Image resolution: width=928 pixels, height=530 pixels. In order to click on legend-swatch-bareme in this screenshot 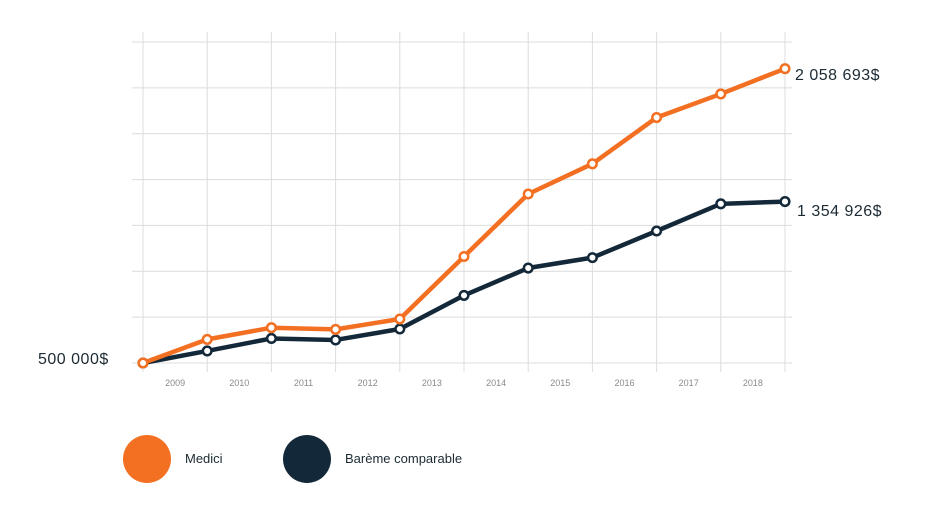, I will do `click(307, 459)`.